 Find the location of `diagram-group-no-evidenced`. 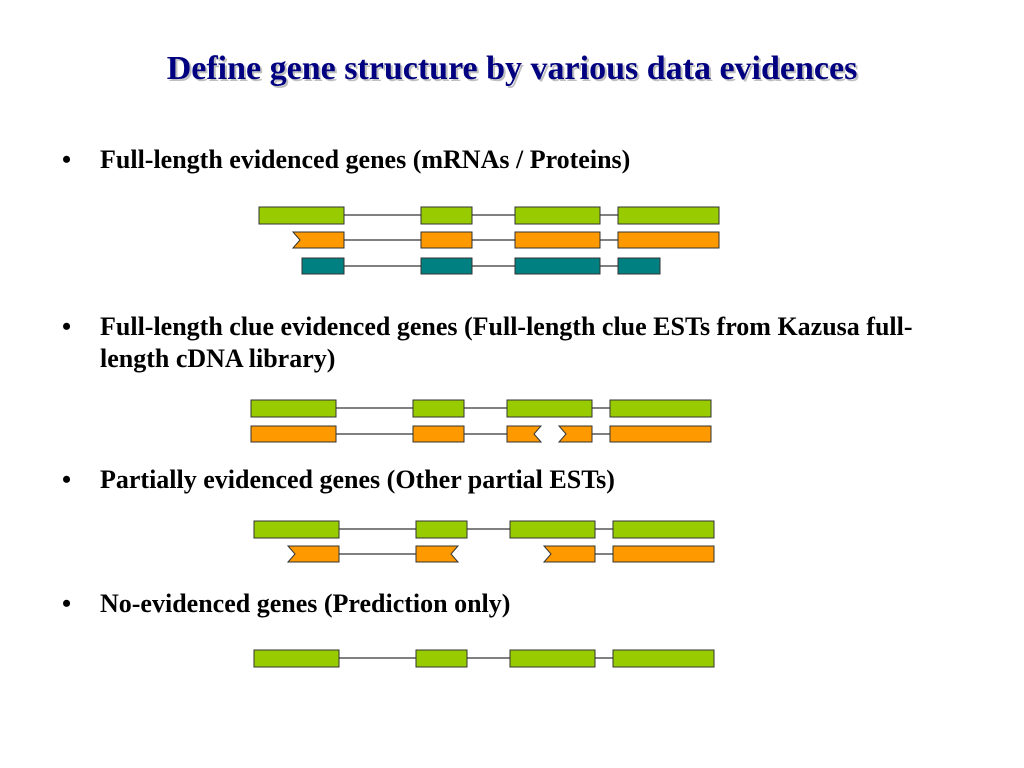

diagram-group-no-evidenced is located at coordinates (484, 658).